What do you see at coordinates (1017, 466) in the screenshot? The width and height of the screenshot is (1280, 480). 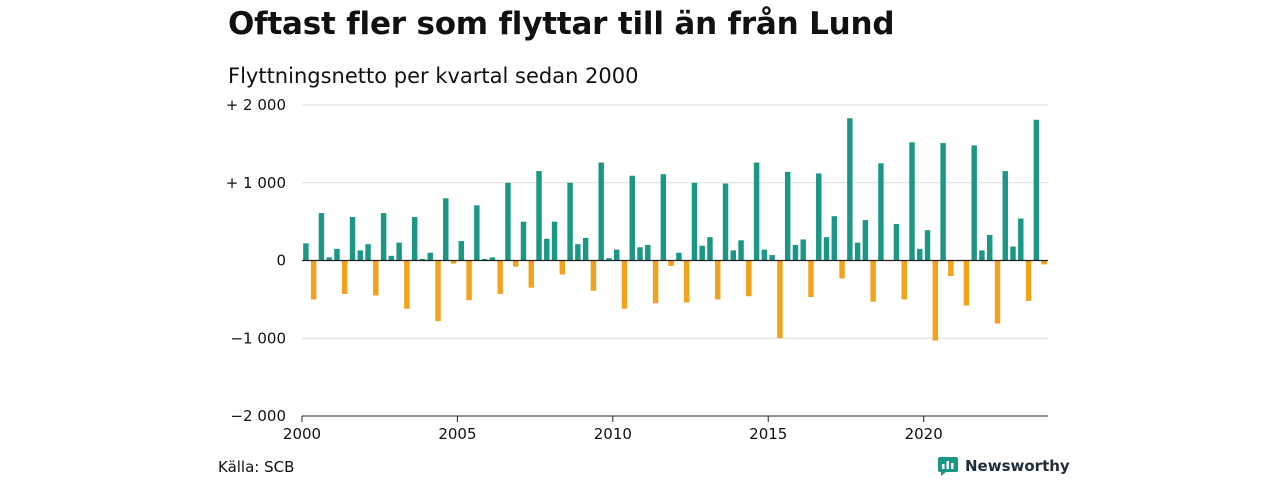 I see `brand-name: Newsworthy` at bounding box center [1017, 466].